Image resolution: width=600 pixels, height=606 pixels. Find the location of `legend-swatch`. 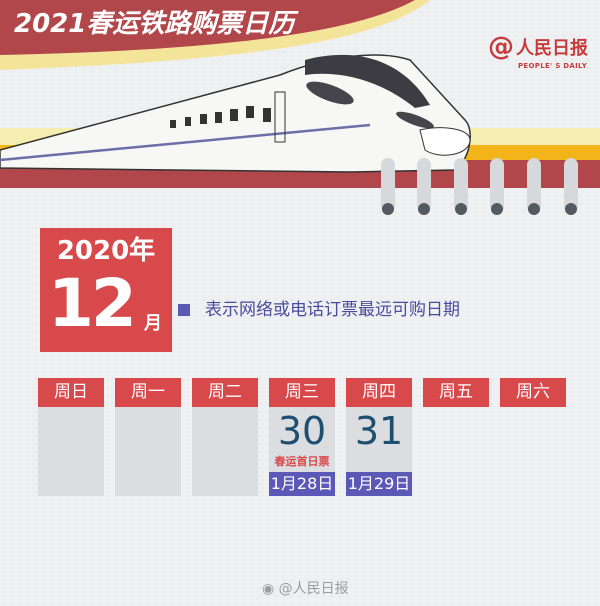

legend-swatch is located at coordinates (184, 310).